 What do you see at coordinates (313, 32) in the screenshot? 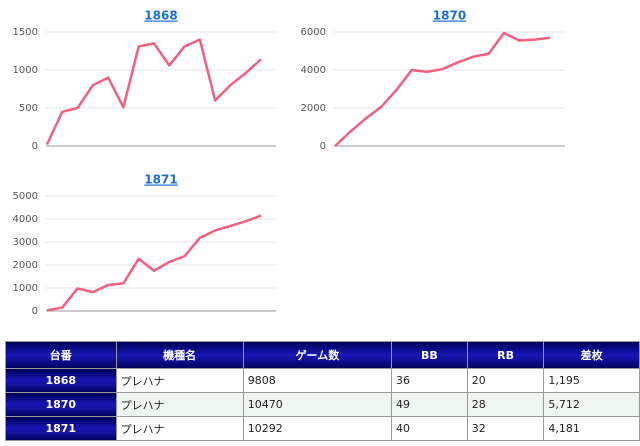
I see `y-tick-label: 6000` at bounding box center [313, 32].